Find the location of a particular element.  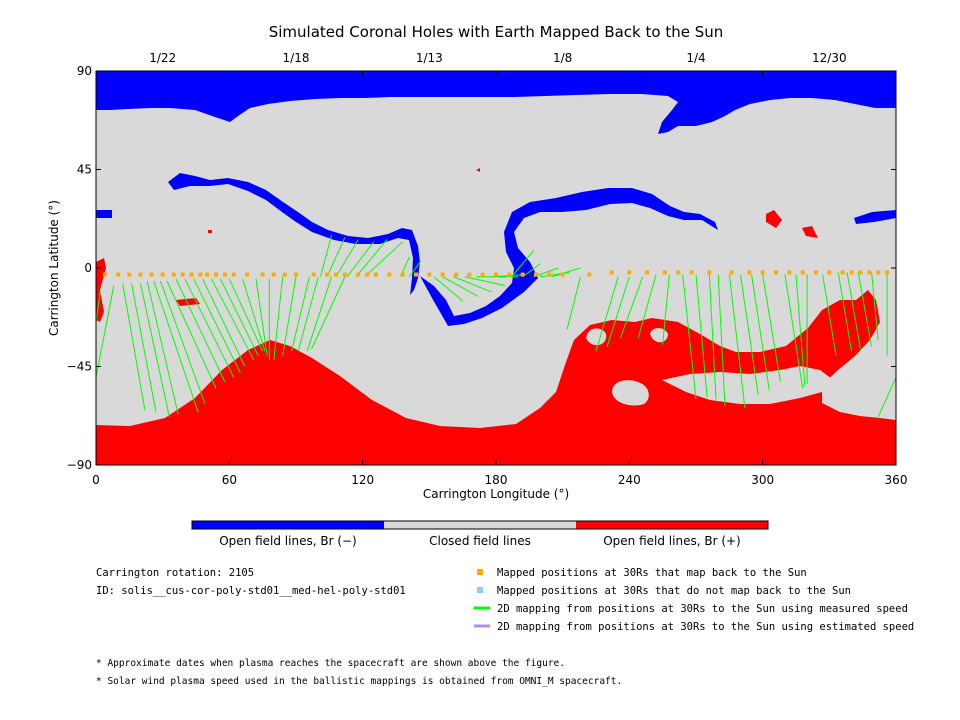

colorbar-label-negative: Open field lines, Br (−) is located at coordinates (288, 541).